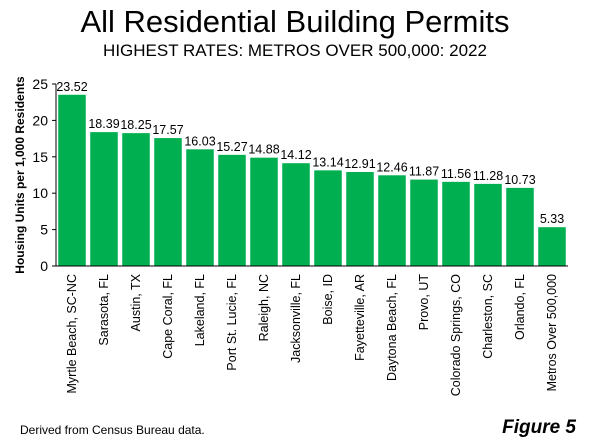 The height and width of the screenshot is (443, 590). What do you see at coordinates (296, 318) in the screenshot?
I see `category-label: Jacksonville, FL` at bounding box center [296, 318].